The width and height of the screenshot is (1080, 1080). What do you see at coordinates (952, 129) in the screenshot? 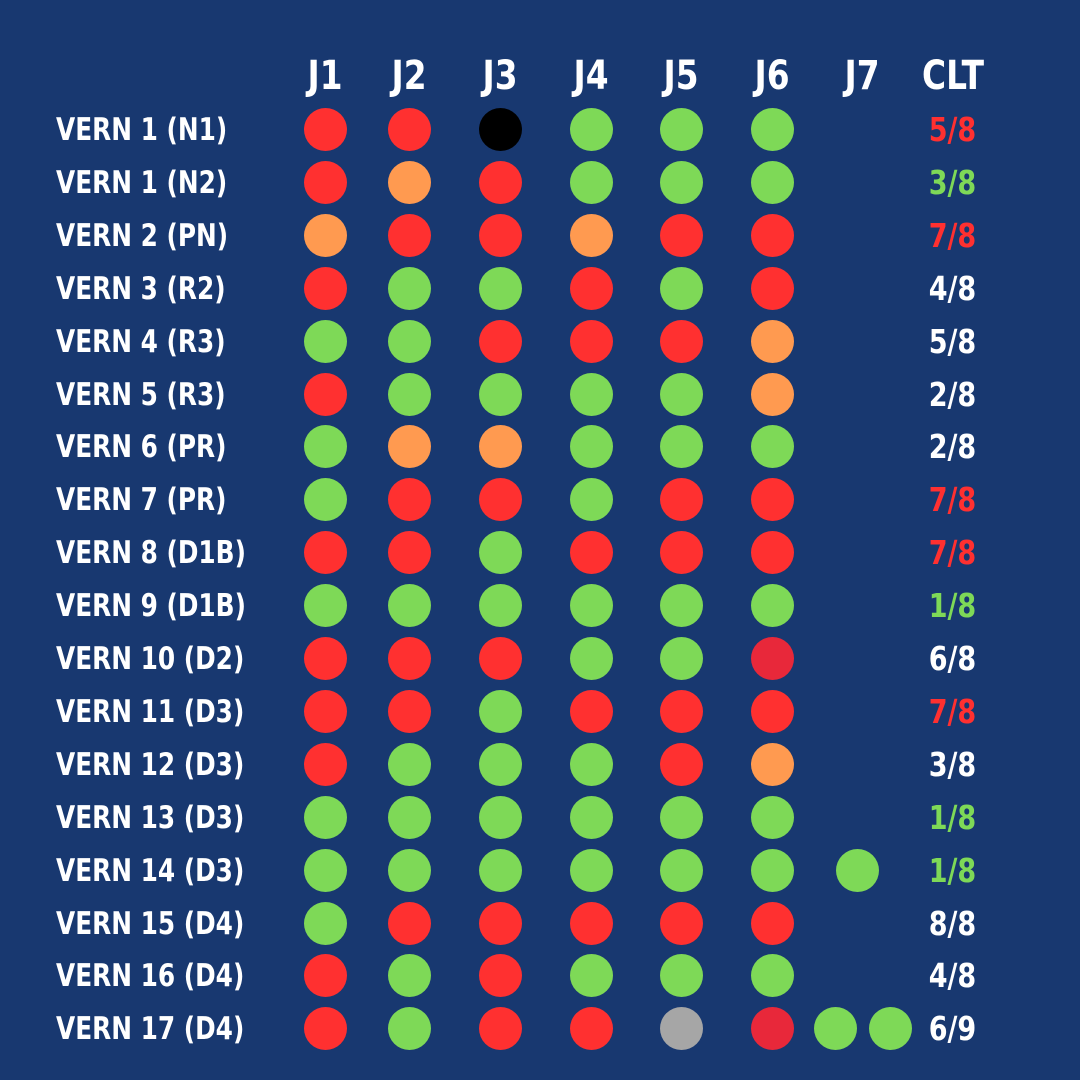
I see `clt-score: 5/8` at bounding box center [952, 129].